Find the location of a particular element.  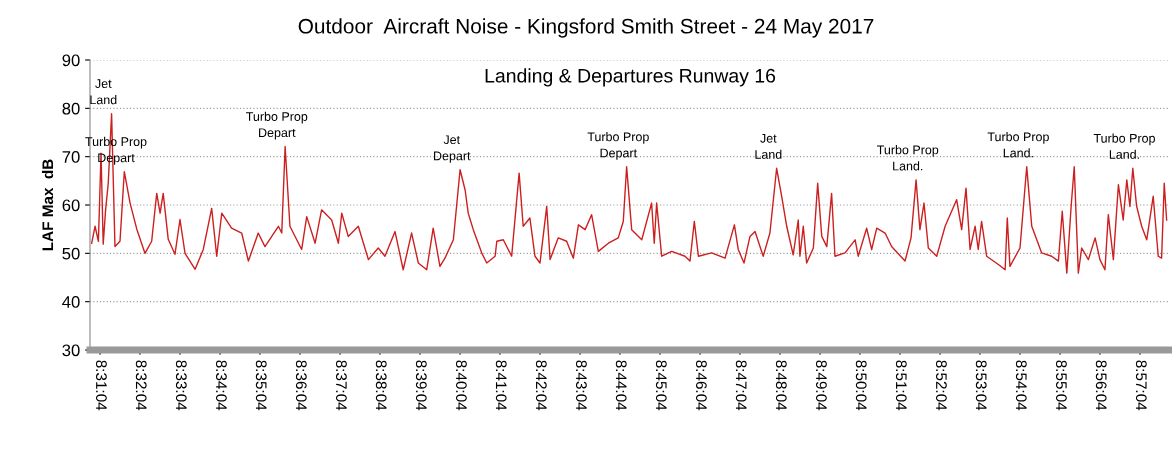

x-tick-label: 8:36:04 is located at coordinates (301, 385).